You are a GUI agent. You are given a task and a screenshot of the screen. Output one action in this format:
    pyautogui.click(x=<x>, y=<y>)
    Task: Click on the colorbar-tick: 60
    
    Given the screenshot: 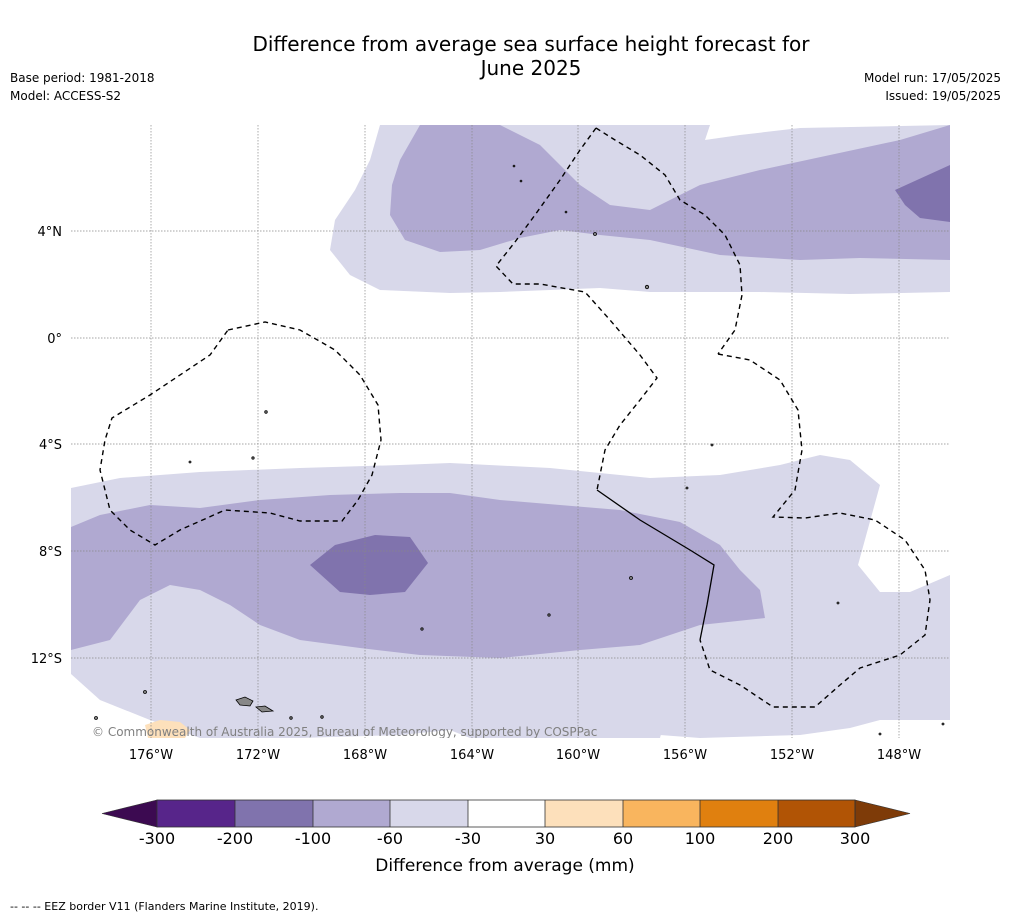 What is the action you would take?
    pyautogui.click(x=623, y=838)
    